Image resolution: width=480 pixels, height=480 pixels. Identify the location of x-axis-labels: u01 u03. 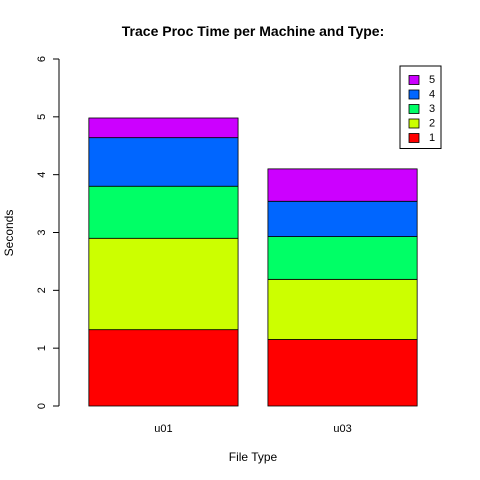
(252, 429).